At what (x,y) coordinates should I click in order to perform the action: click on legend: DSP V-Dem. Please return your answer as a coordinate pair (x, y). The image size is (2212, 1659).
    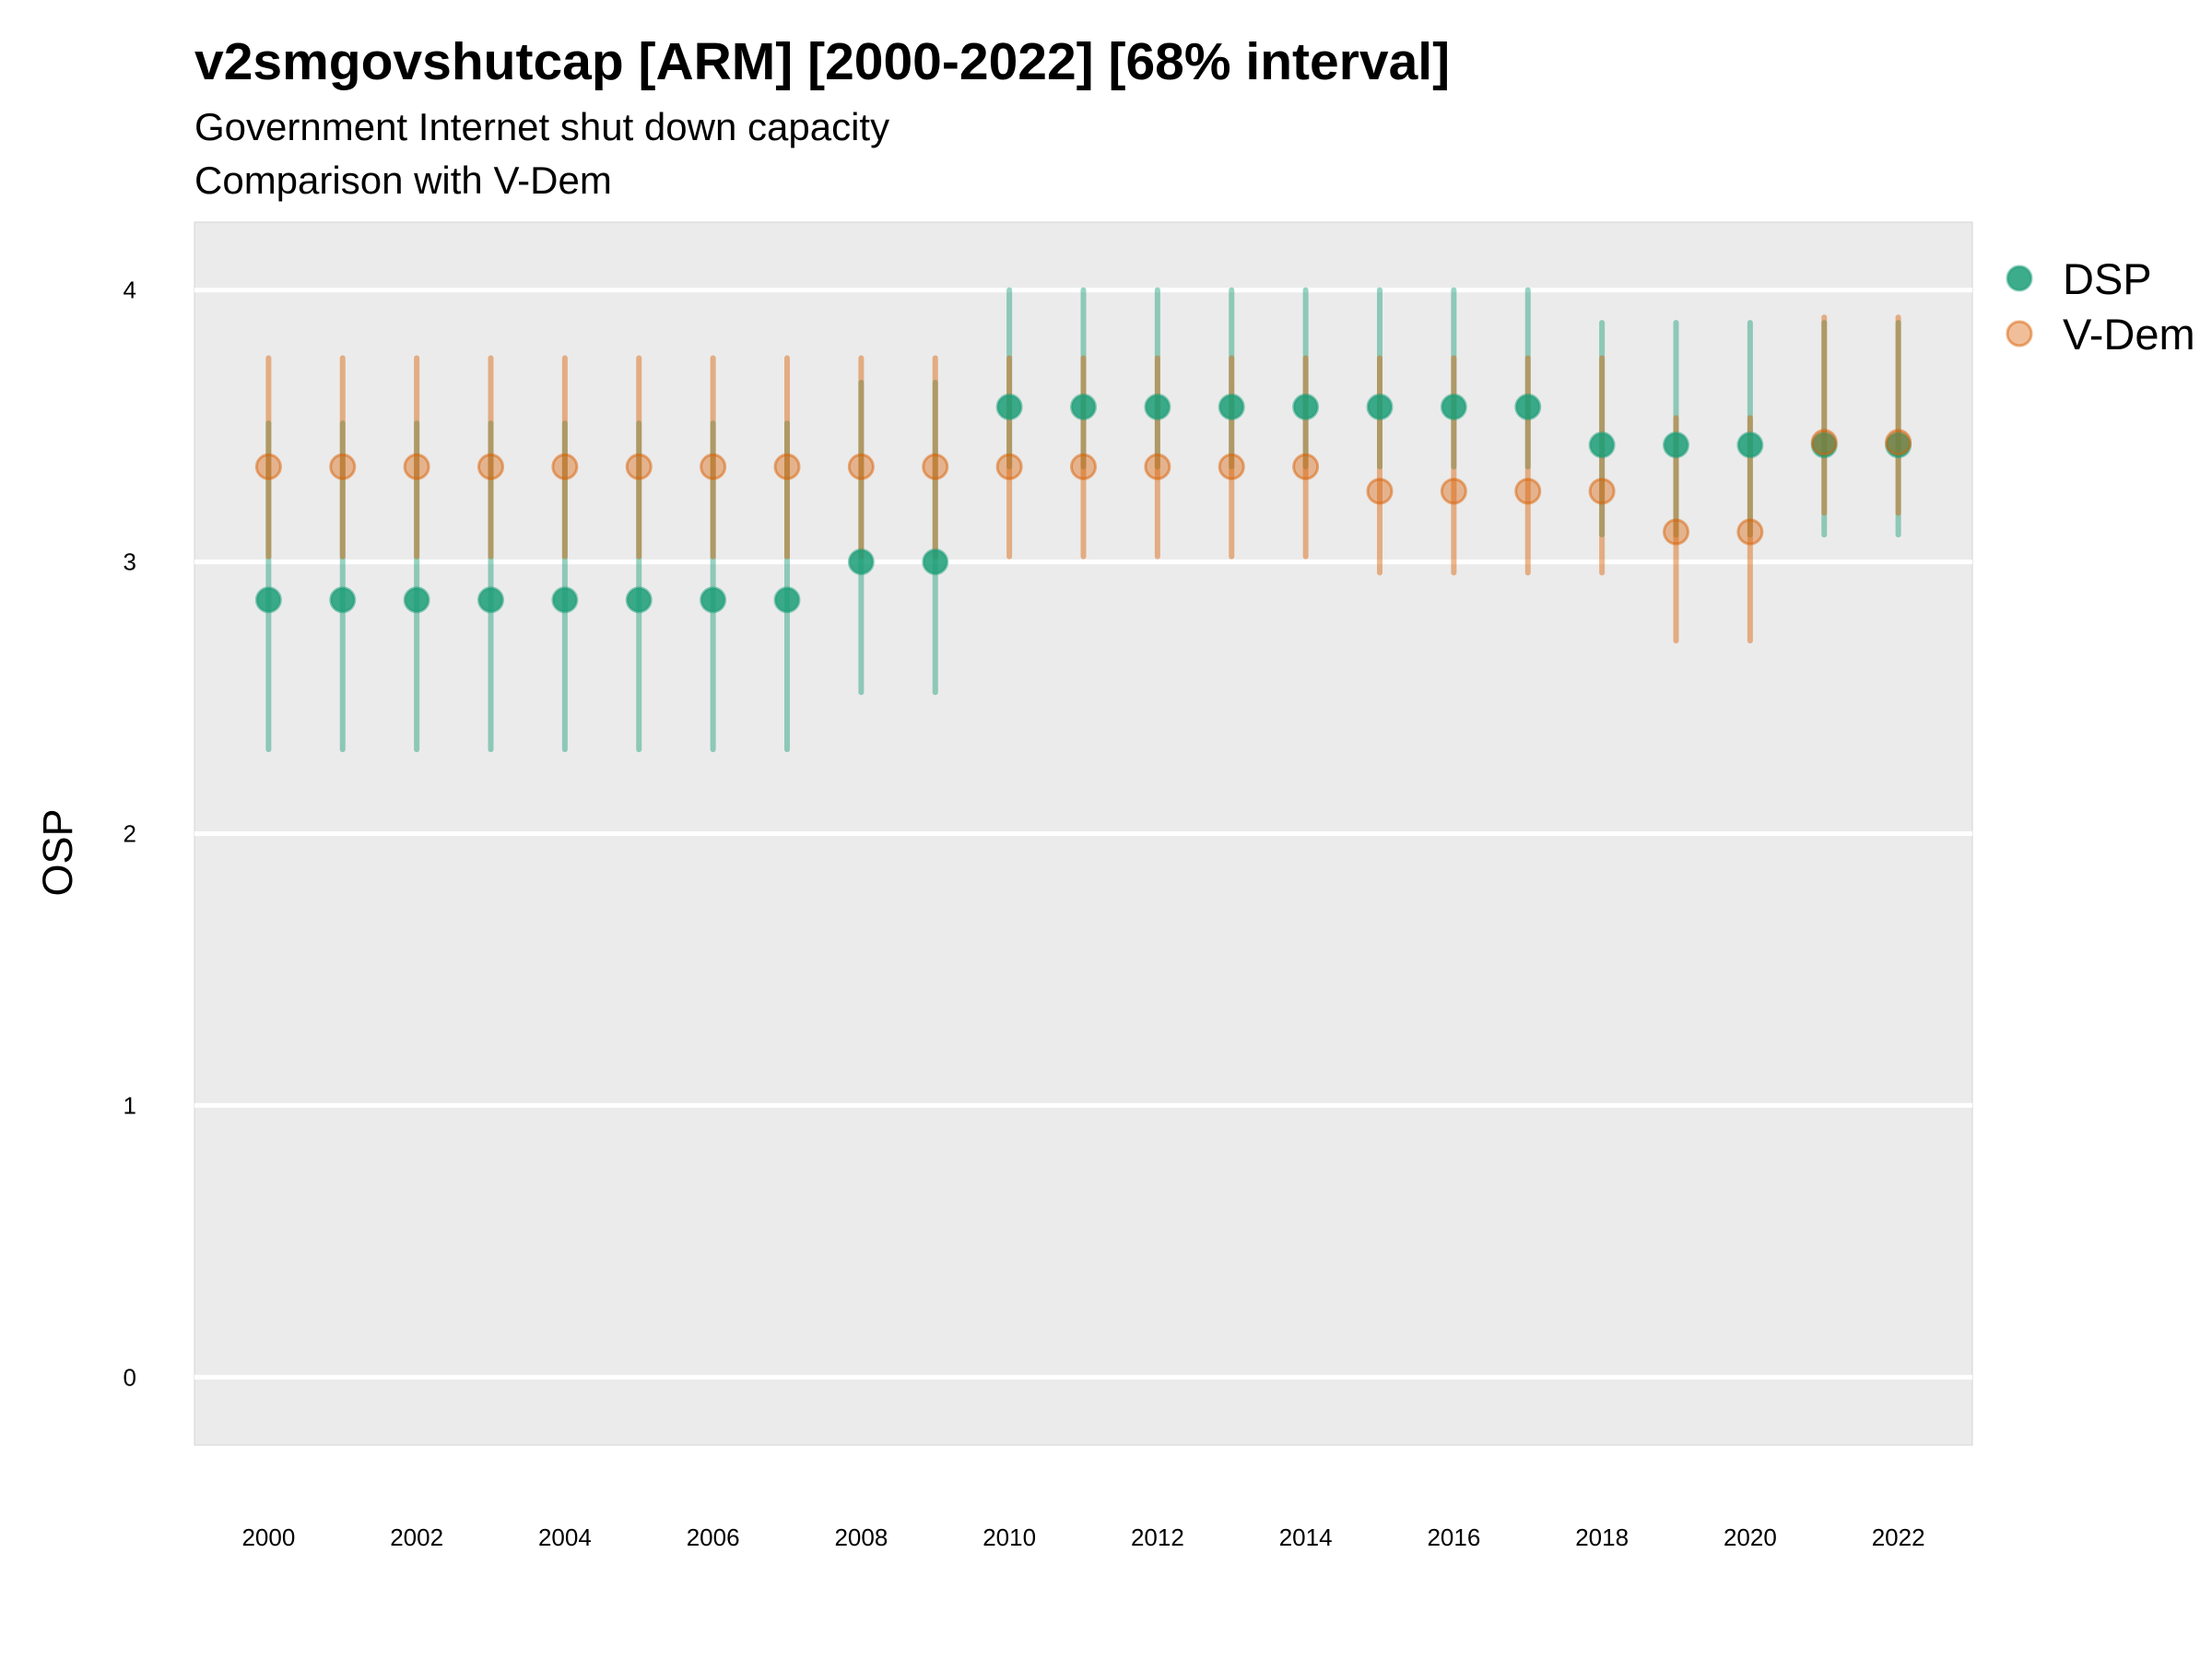
    Looking at the image, I should click on (2100, 306).